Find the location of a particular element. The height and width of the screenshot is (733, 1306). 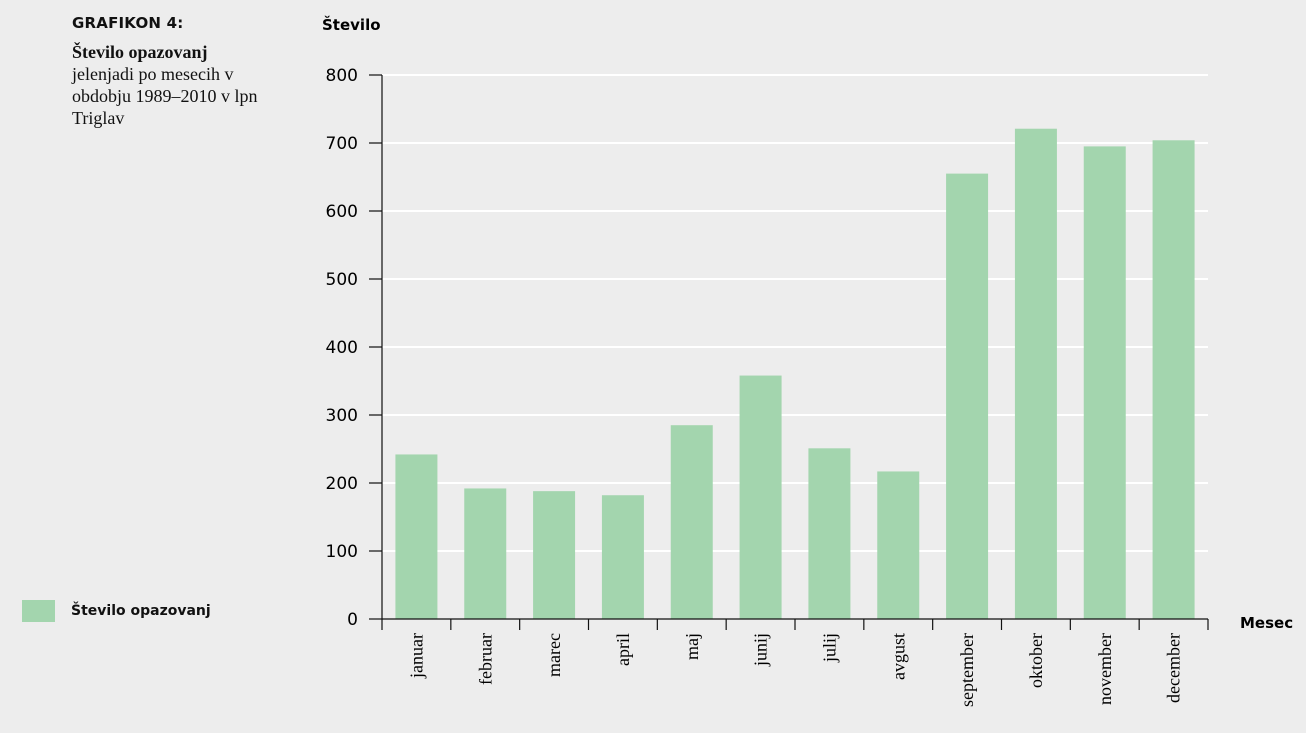

caption-label: GRAFIKON 4: is located at coordinates (128, 23).